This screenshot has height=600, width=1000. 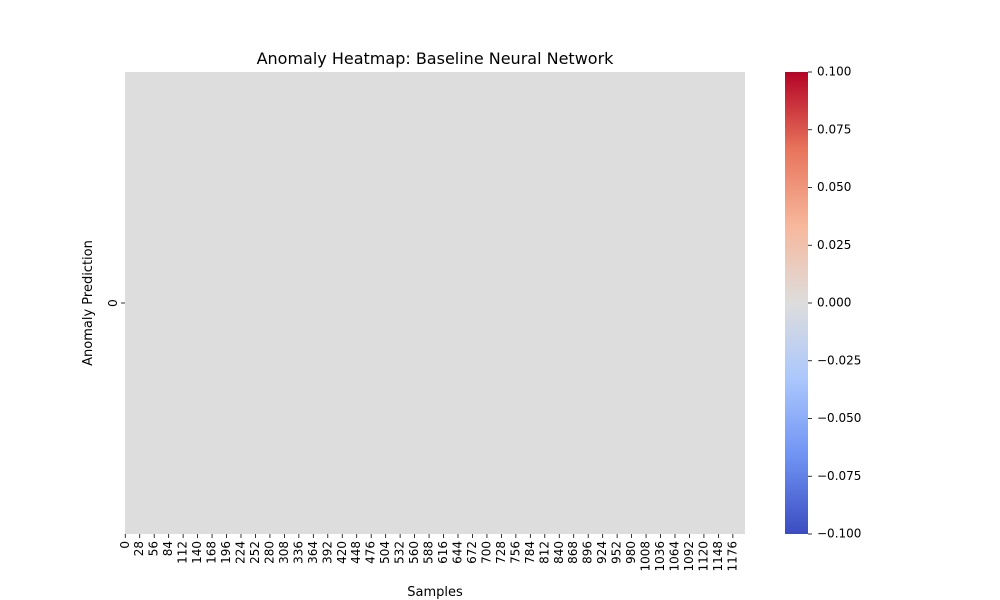 I want to click on x-tick-label: 280, so click(x=269, y=552).